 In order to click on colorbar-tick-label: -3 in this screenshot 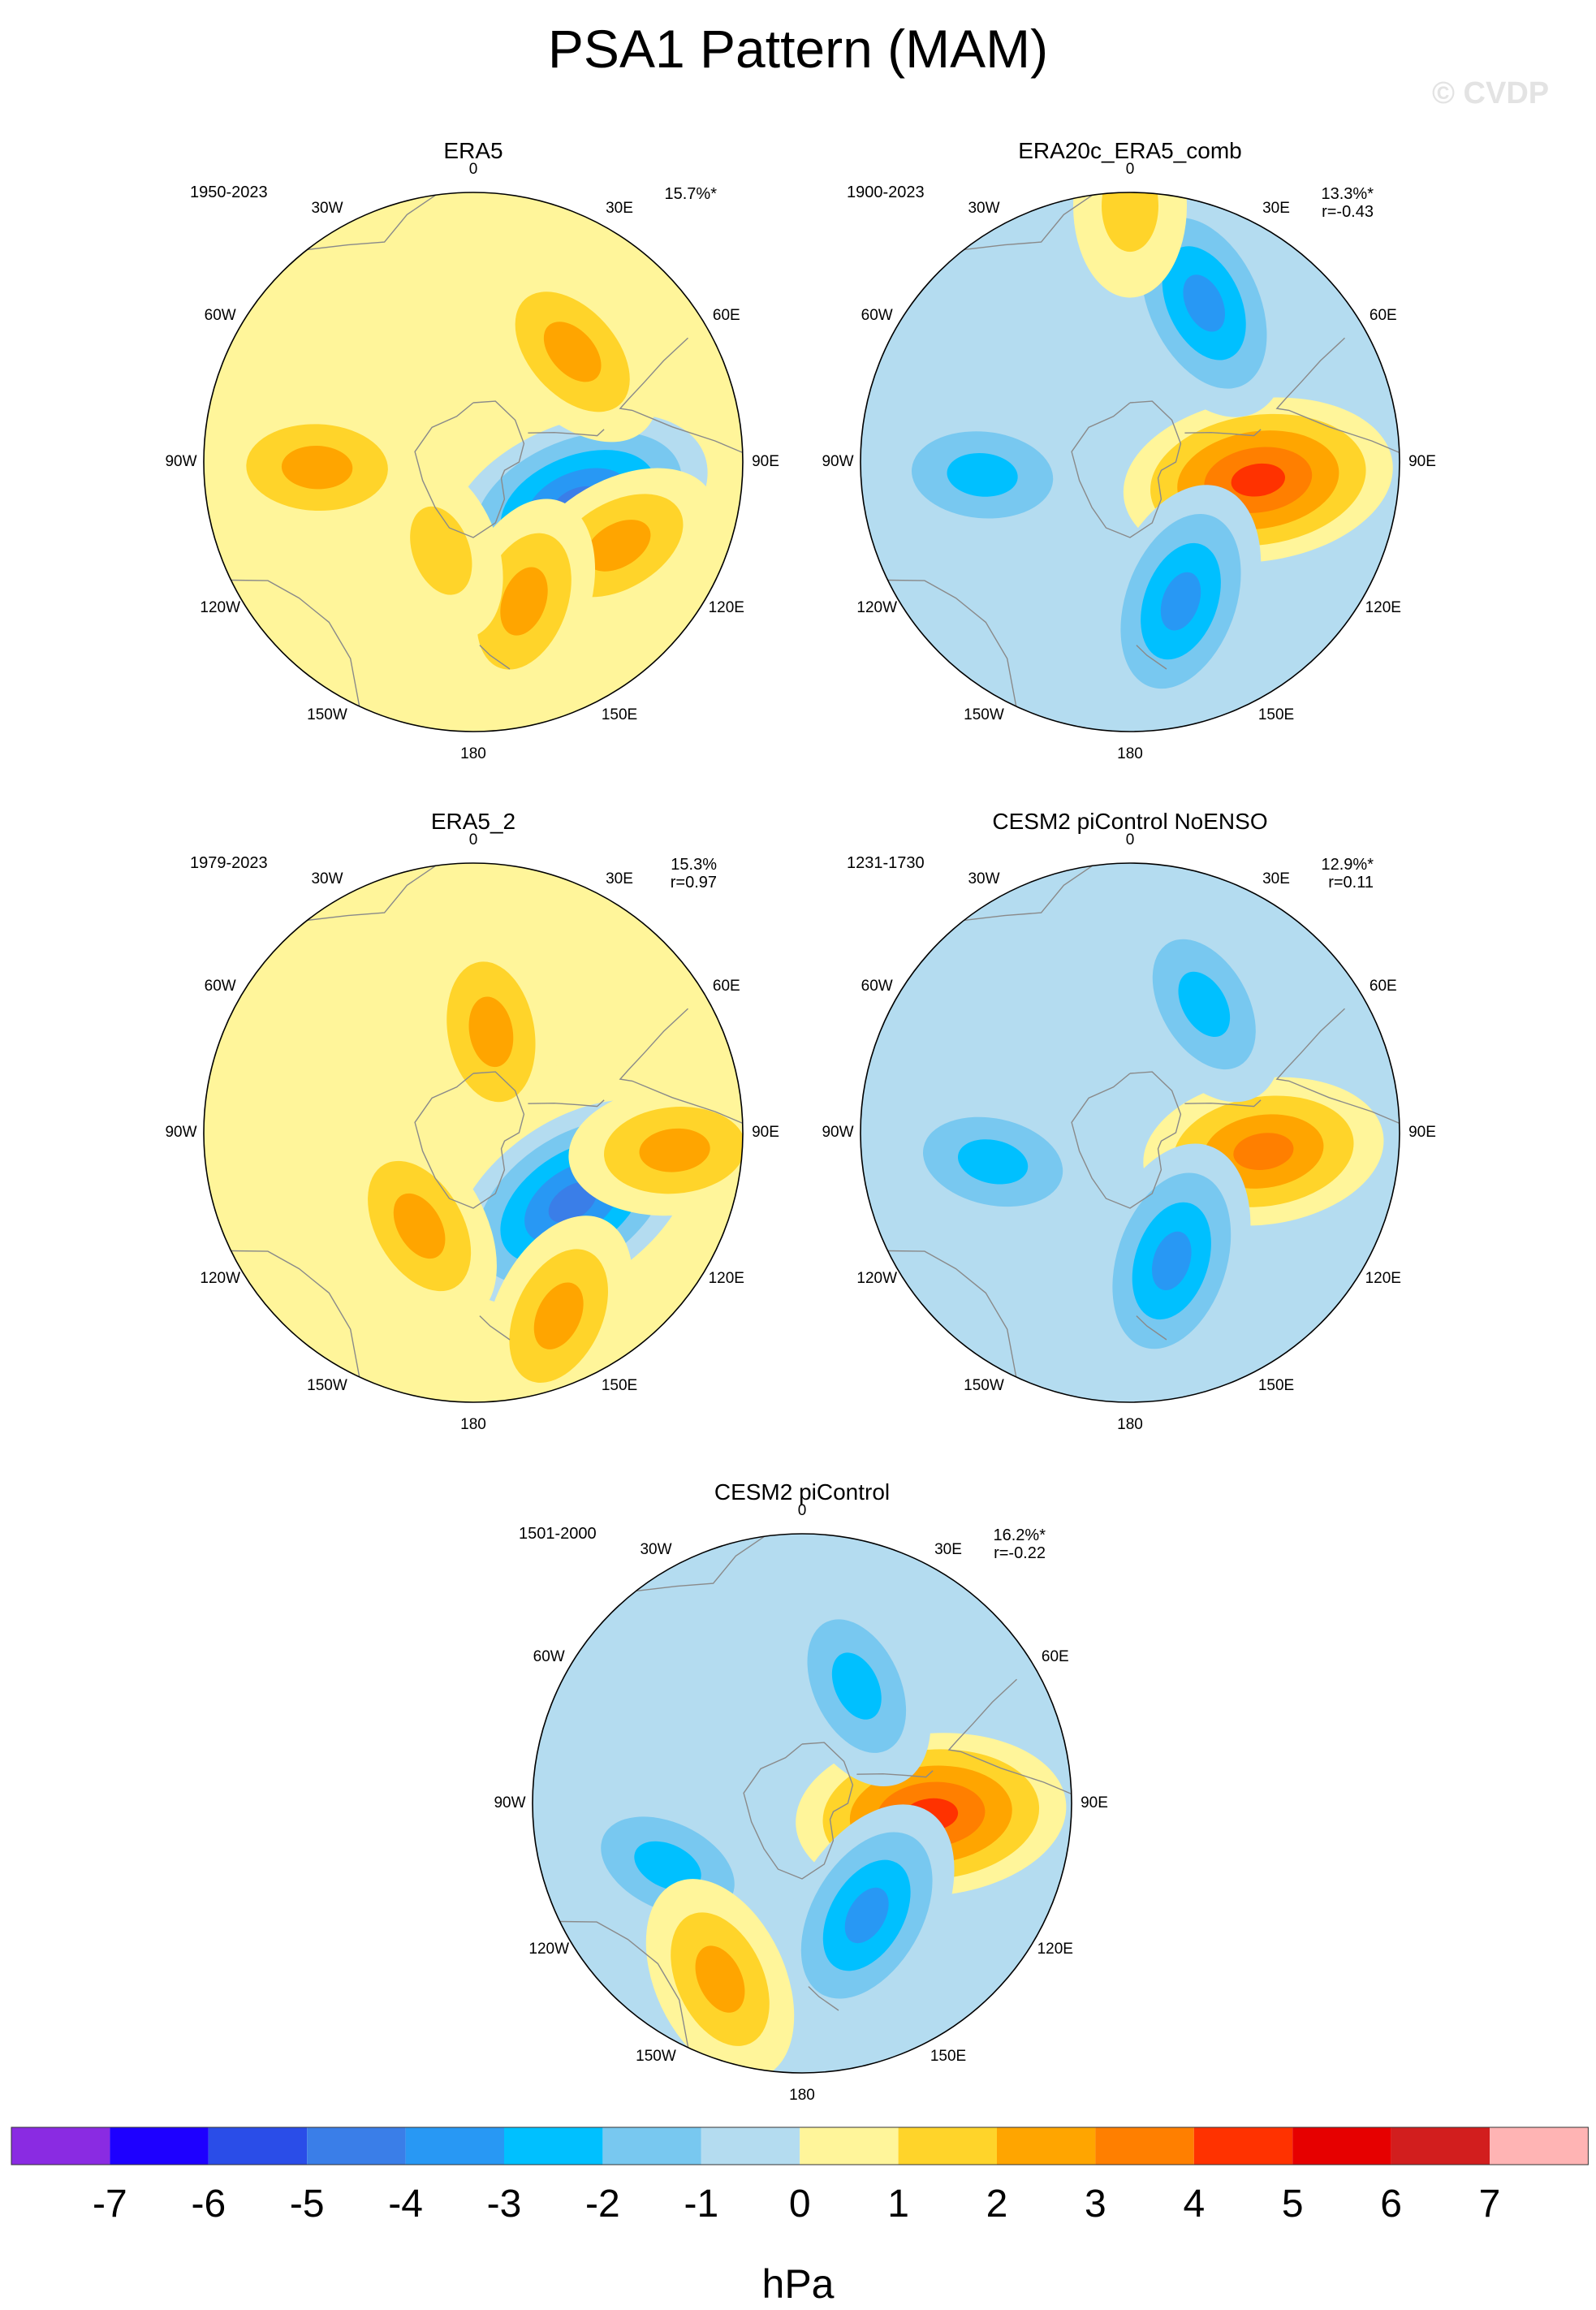, I will do `click(504, 2204)`.